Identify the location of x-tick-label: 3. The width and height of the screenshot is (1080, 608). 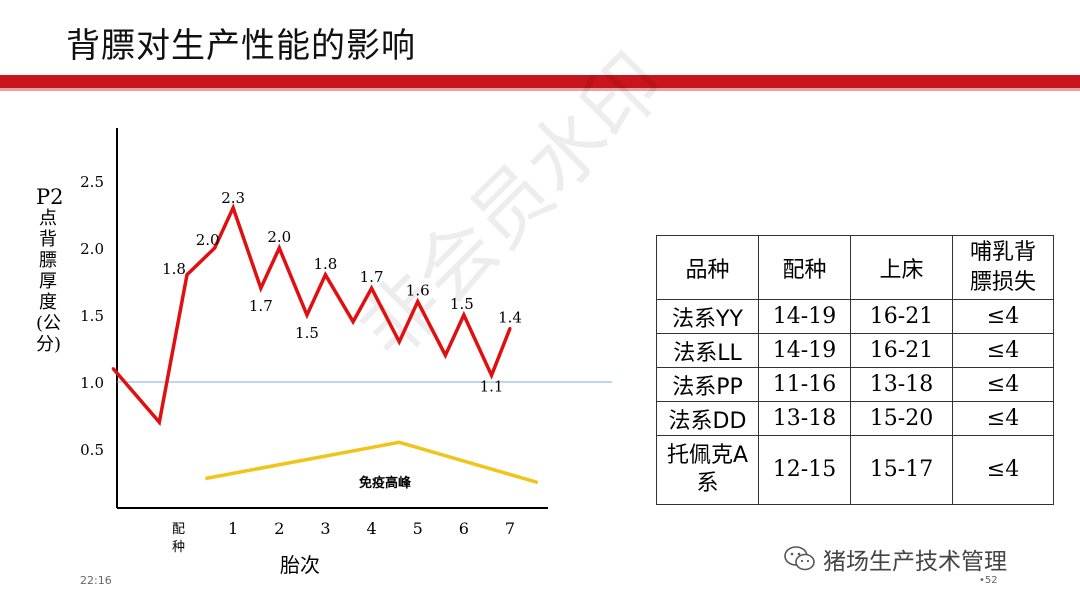
(325, 528).